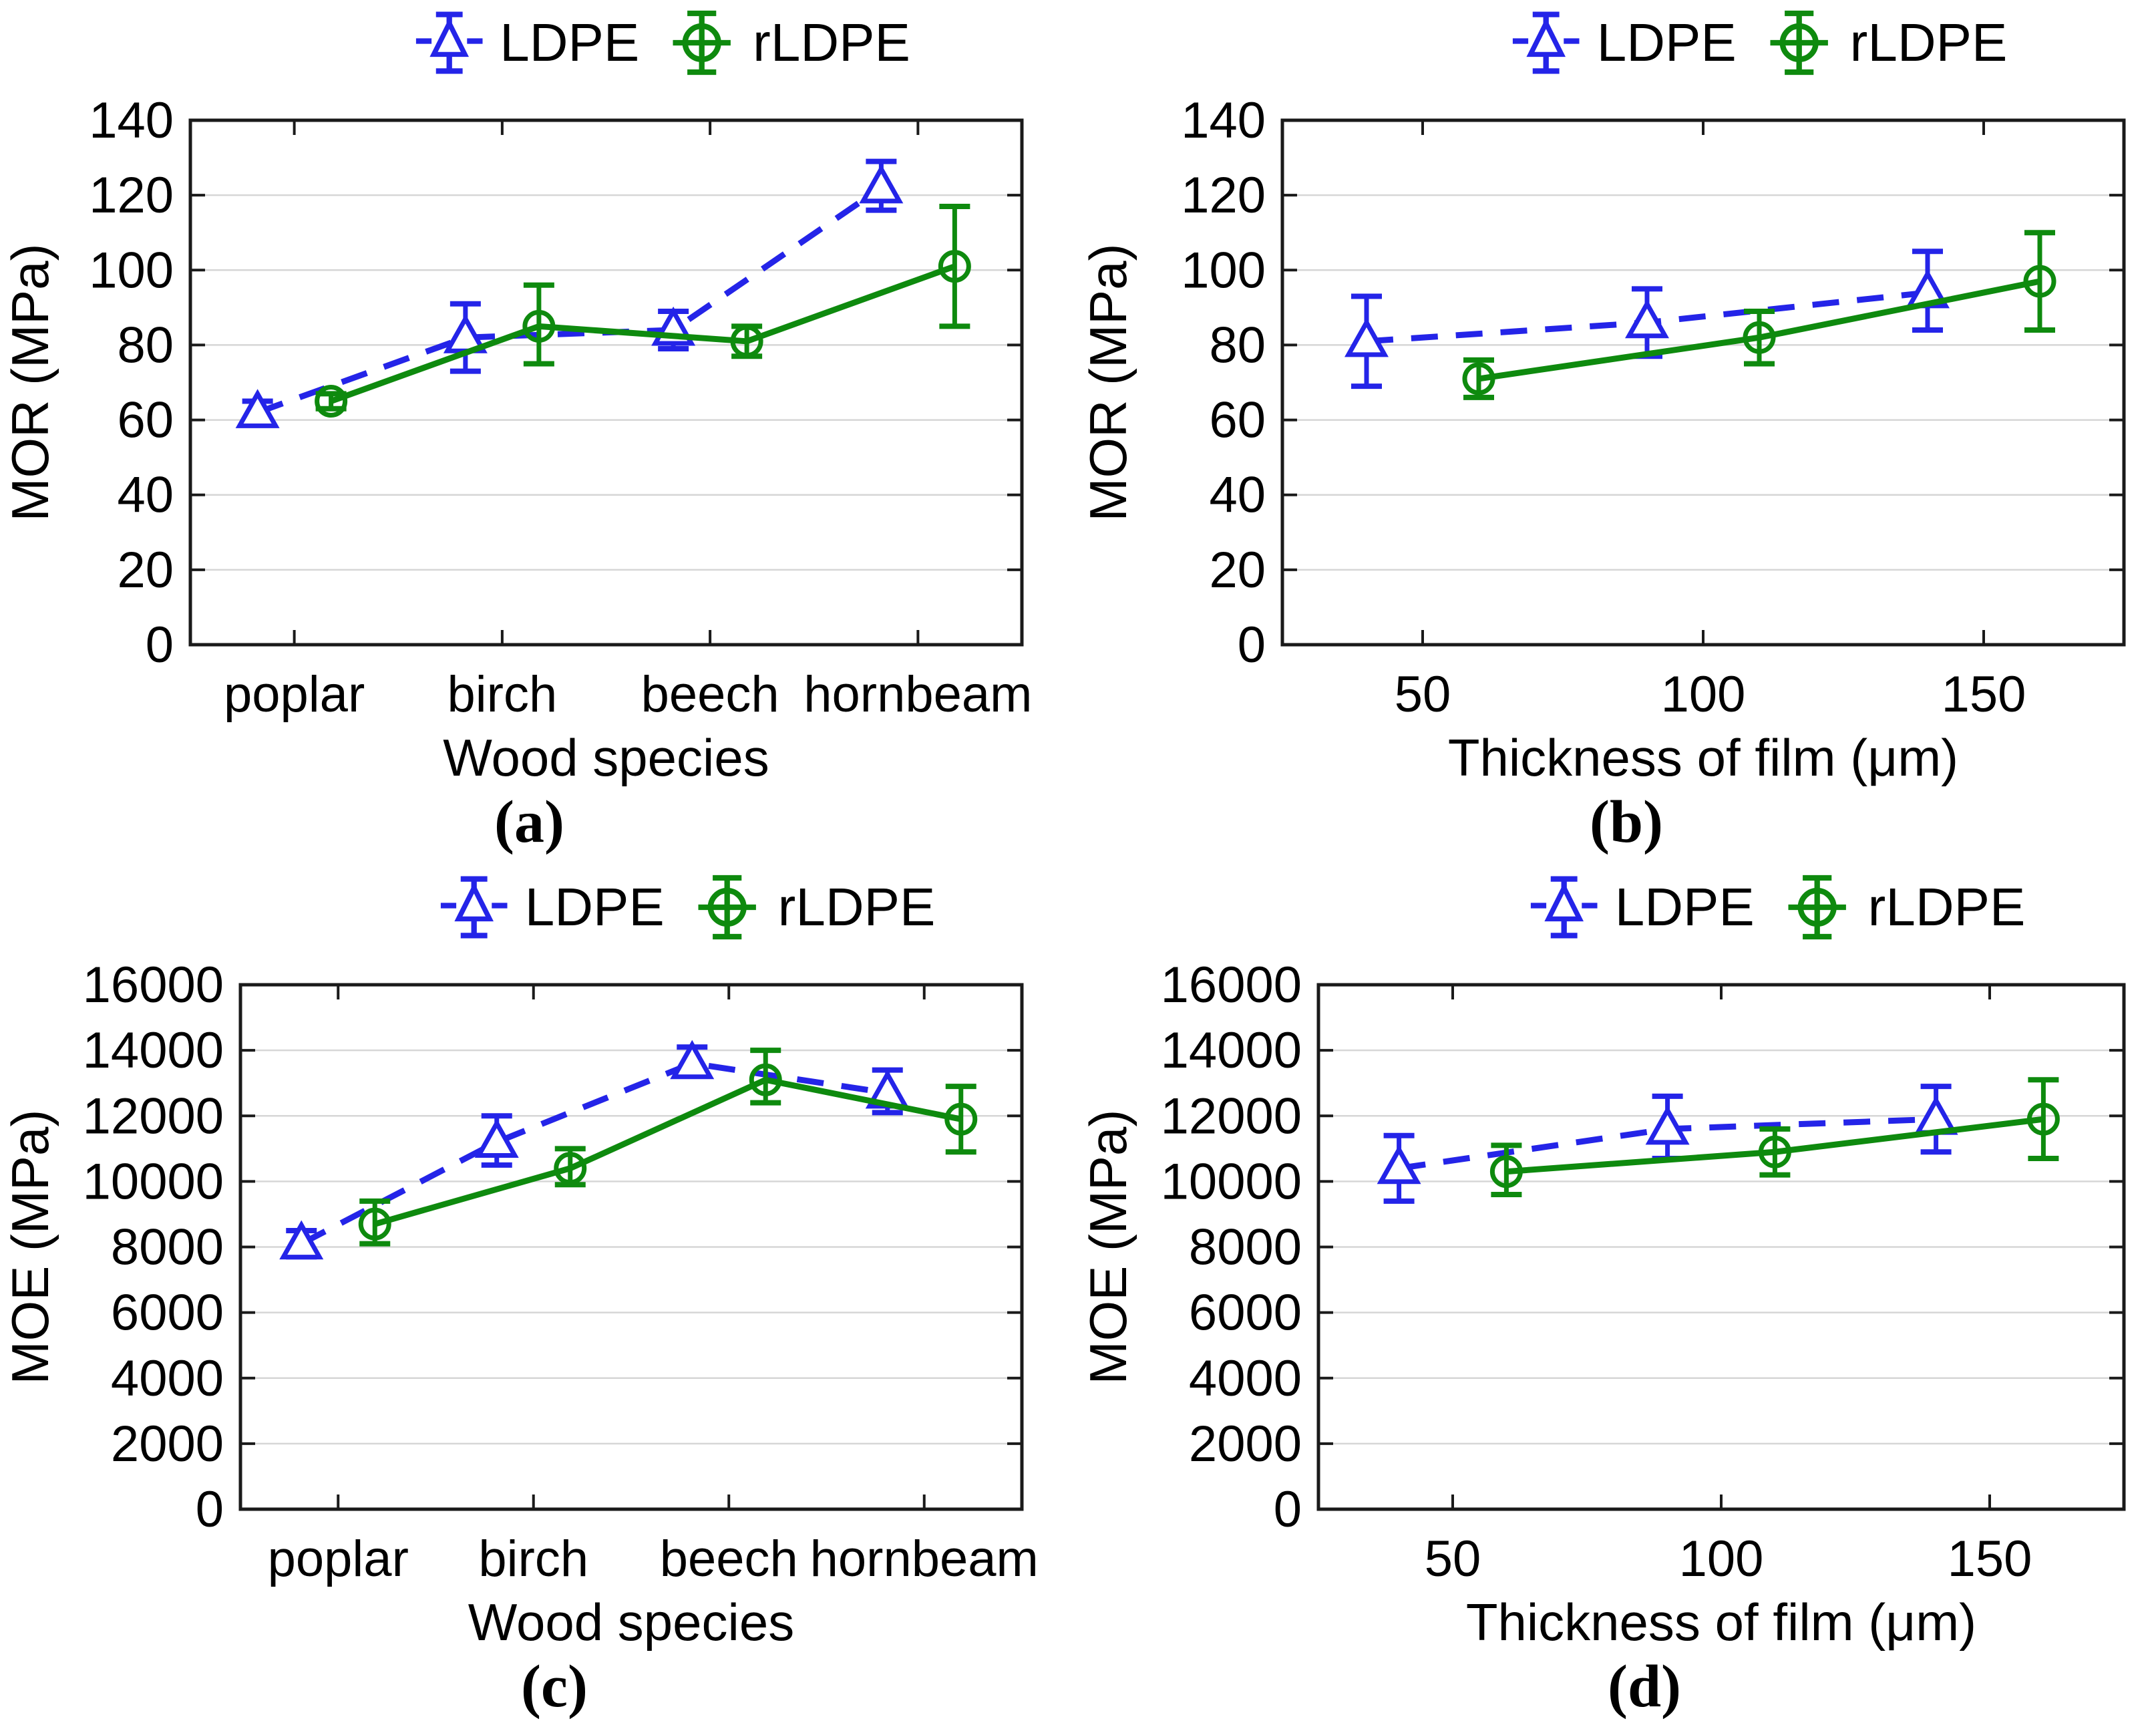 This screenshot has height=1729, width=2156. Describe the element at coordinates (554, 1687) in the screenshot. I see `subfigure-label-c: (c)` at that location.